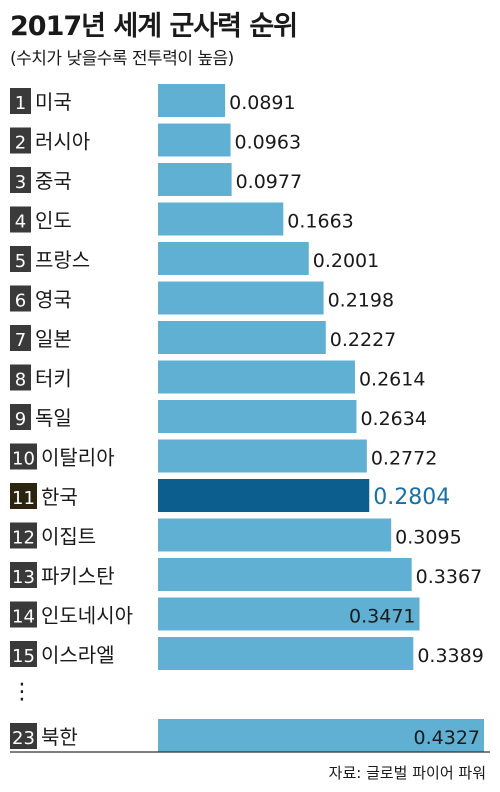 The image size is (500, 792). I want to click on rank-number: 8, so click(20, 380).